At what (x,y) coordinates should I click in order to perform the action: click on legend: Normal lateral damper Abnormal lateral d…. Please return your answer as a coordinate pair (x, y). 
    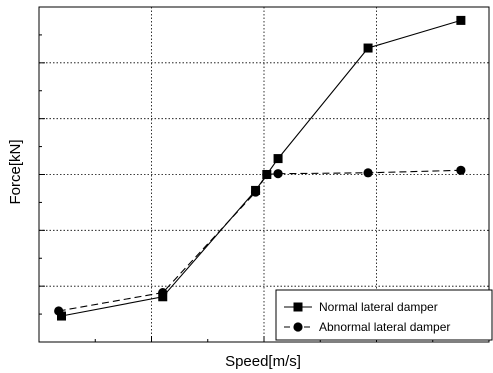
    Looking at the image, I should click on (384, 315).